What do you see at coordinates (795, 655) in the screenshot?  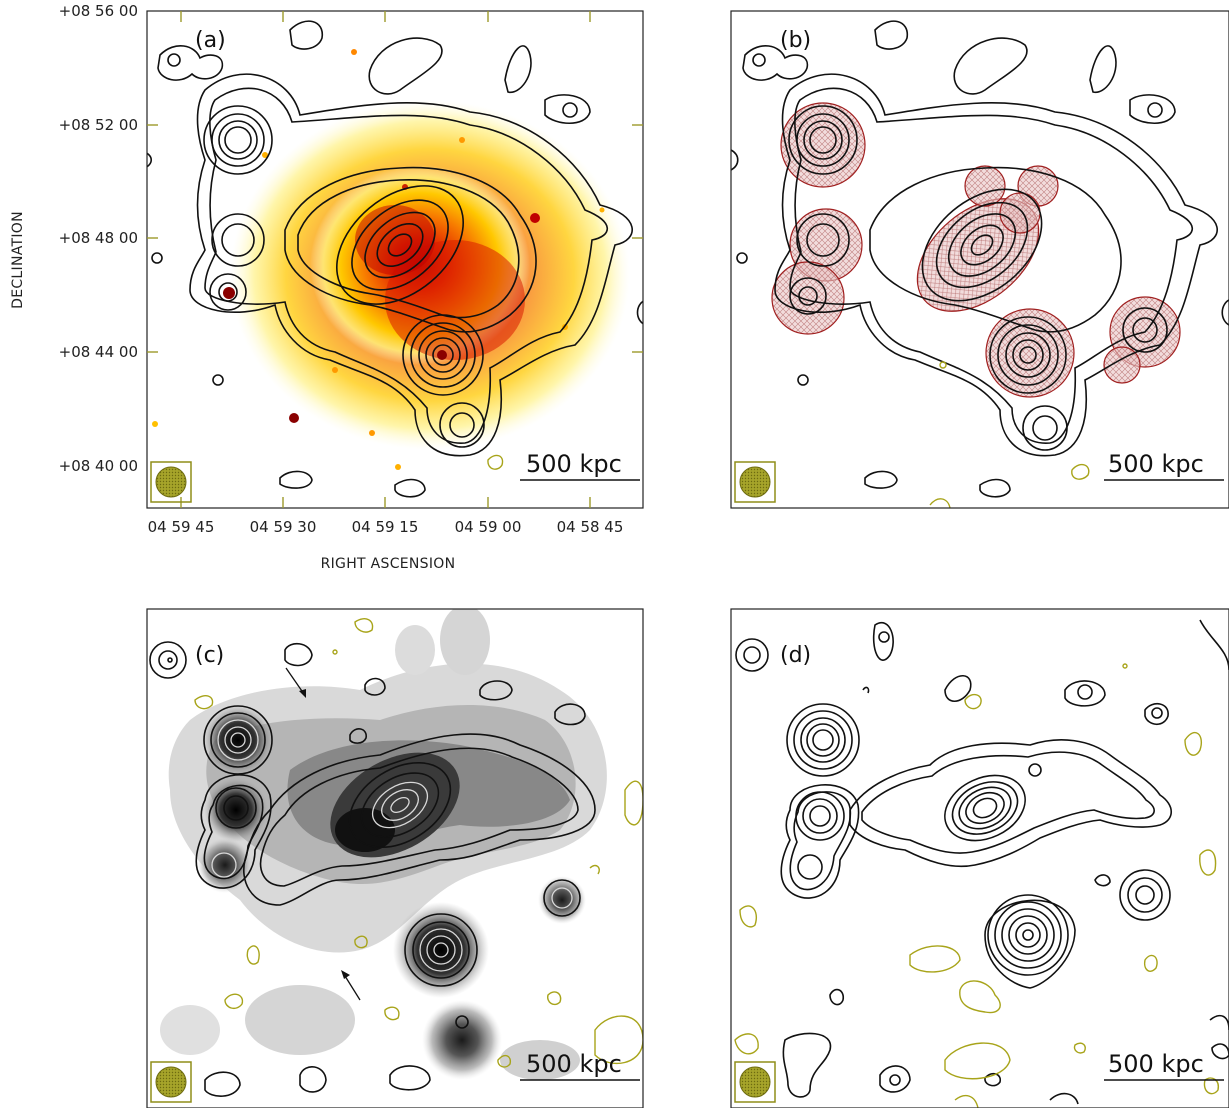 I see `panel-d-label: (d)` at bounding box center [795, 655].